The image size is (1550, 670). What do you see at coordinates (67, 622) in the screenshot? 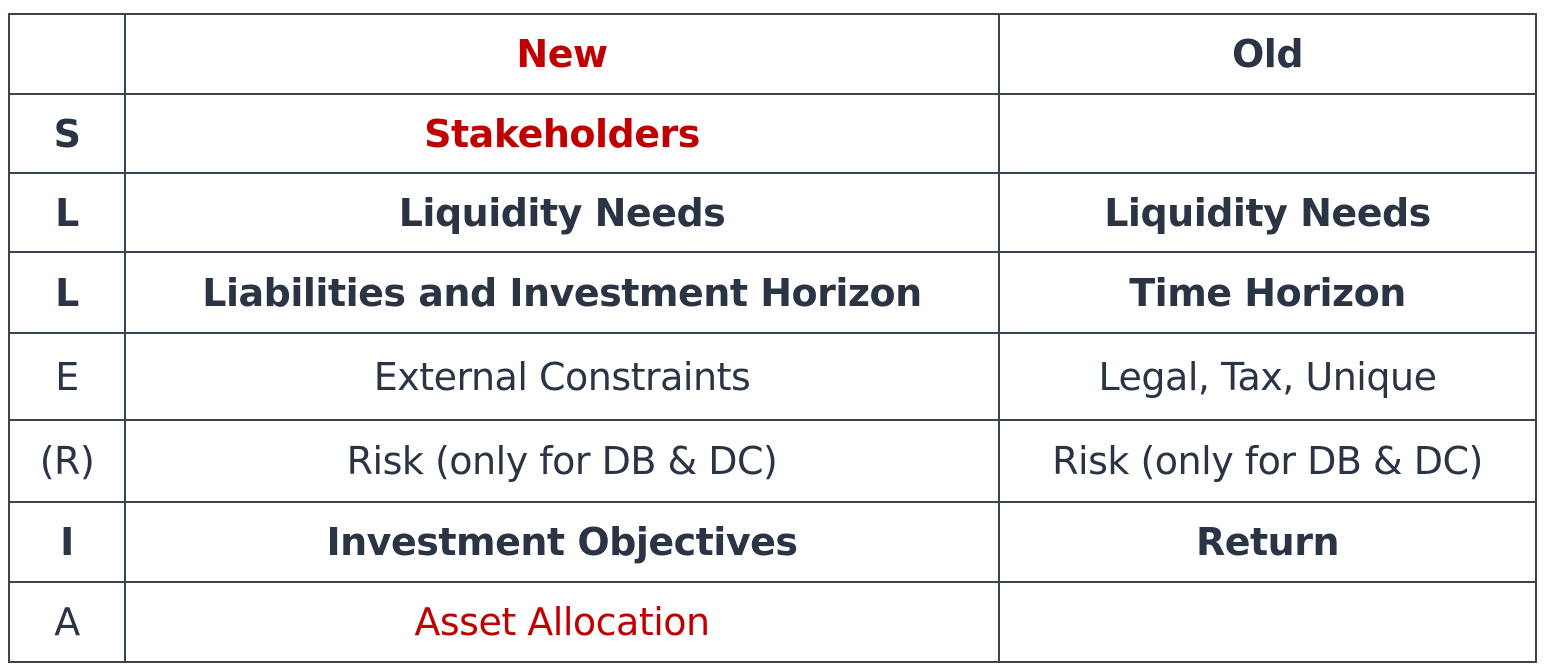
I see `row-key: A` at bounding box center [67, 622].